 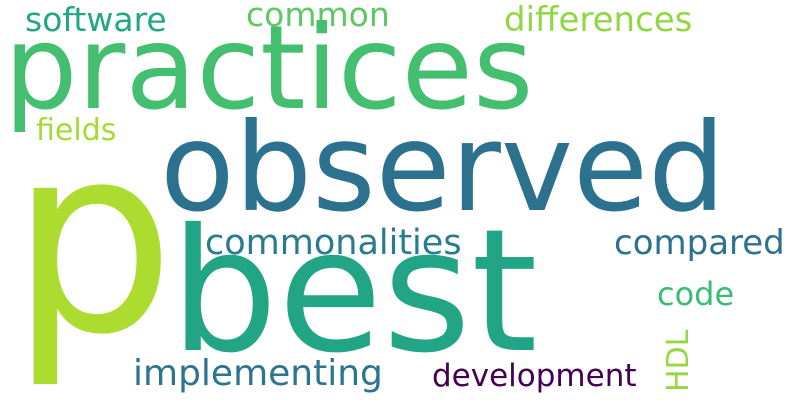 What do you see at coordinates (678, 360) in the screenshot?
I see `word-hdl: HDL` at bounding box center [678, 360].